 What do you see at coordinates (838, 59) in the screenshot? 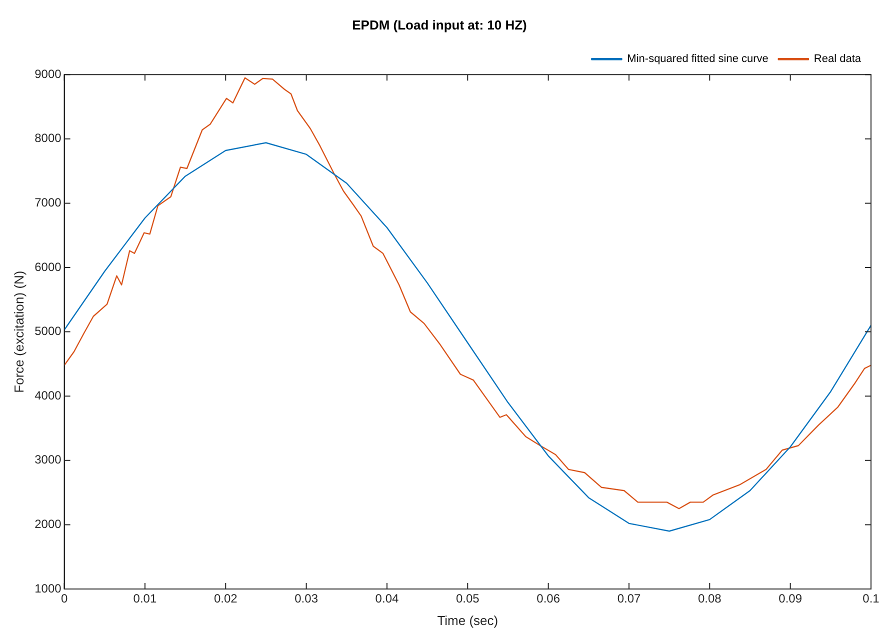
I see `legend-label: Real data` at bounding box center [838, 59].